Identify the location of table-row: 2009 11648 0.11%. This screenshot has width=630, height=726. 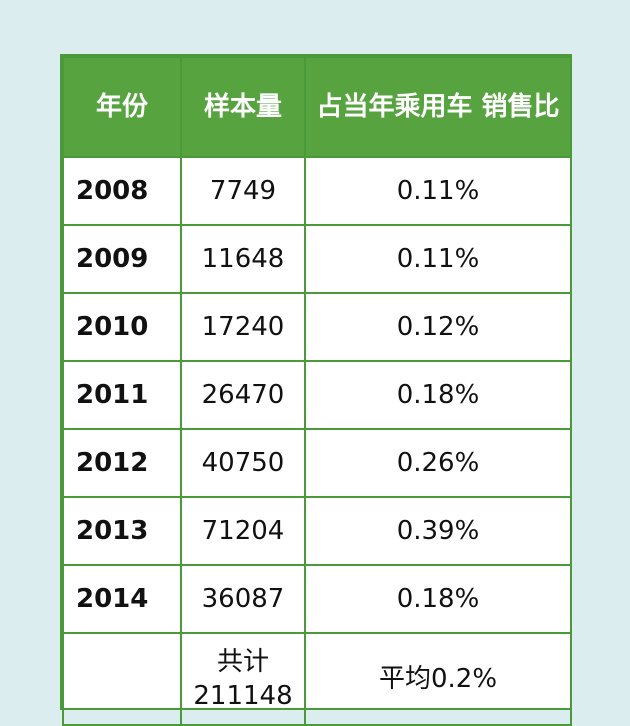
(317, 259).